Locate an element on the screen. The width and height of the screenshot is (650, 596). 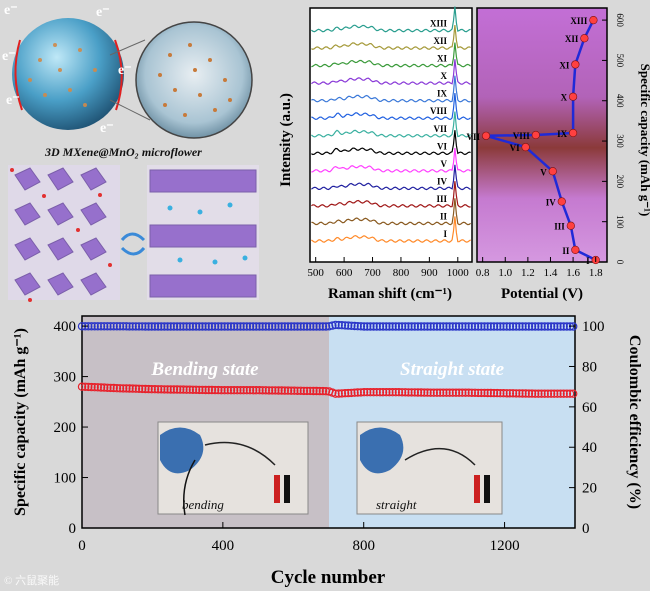
potential-point-label: XII is located at coordinates (572, 39).